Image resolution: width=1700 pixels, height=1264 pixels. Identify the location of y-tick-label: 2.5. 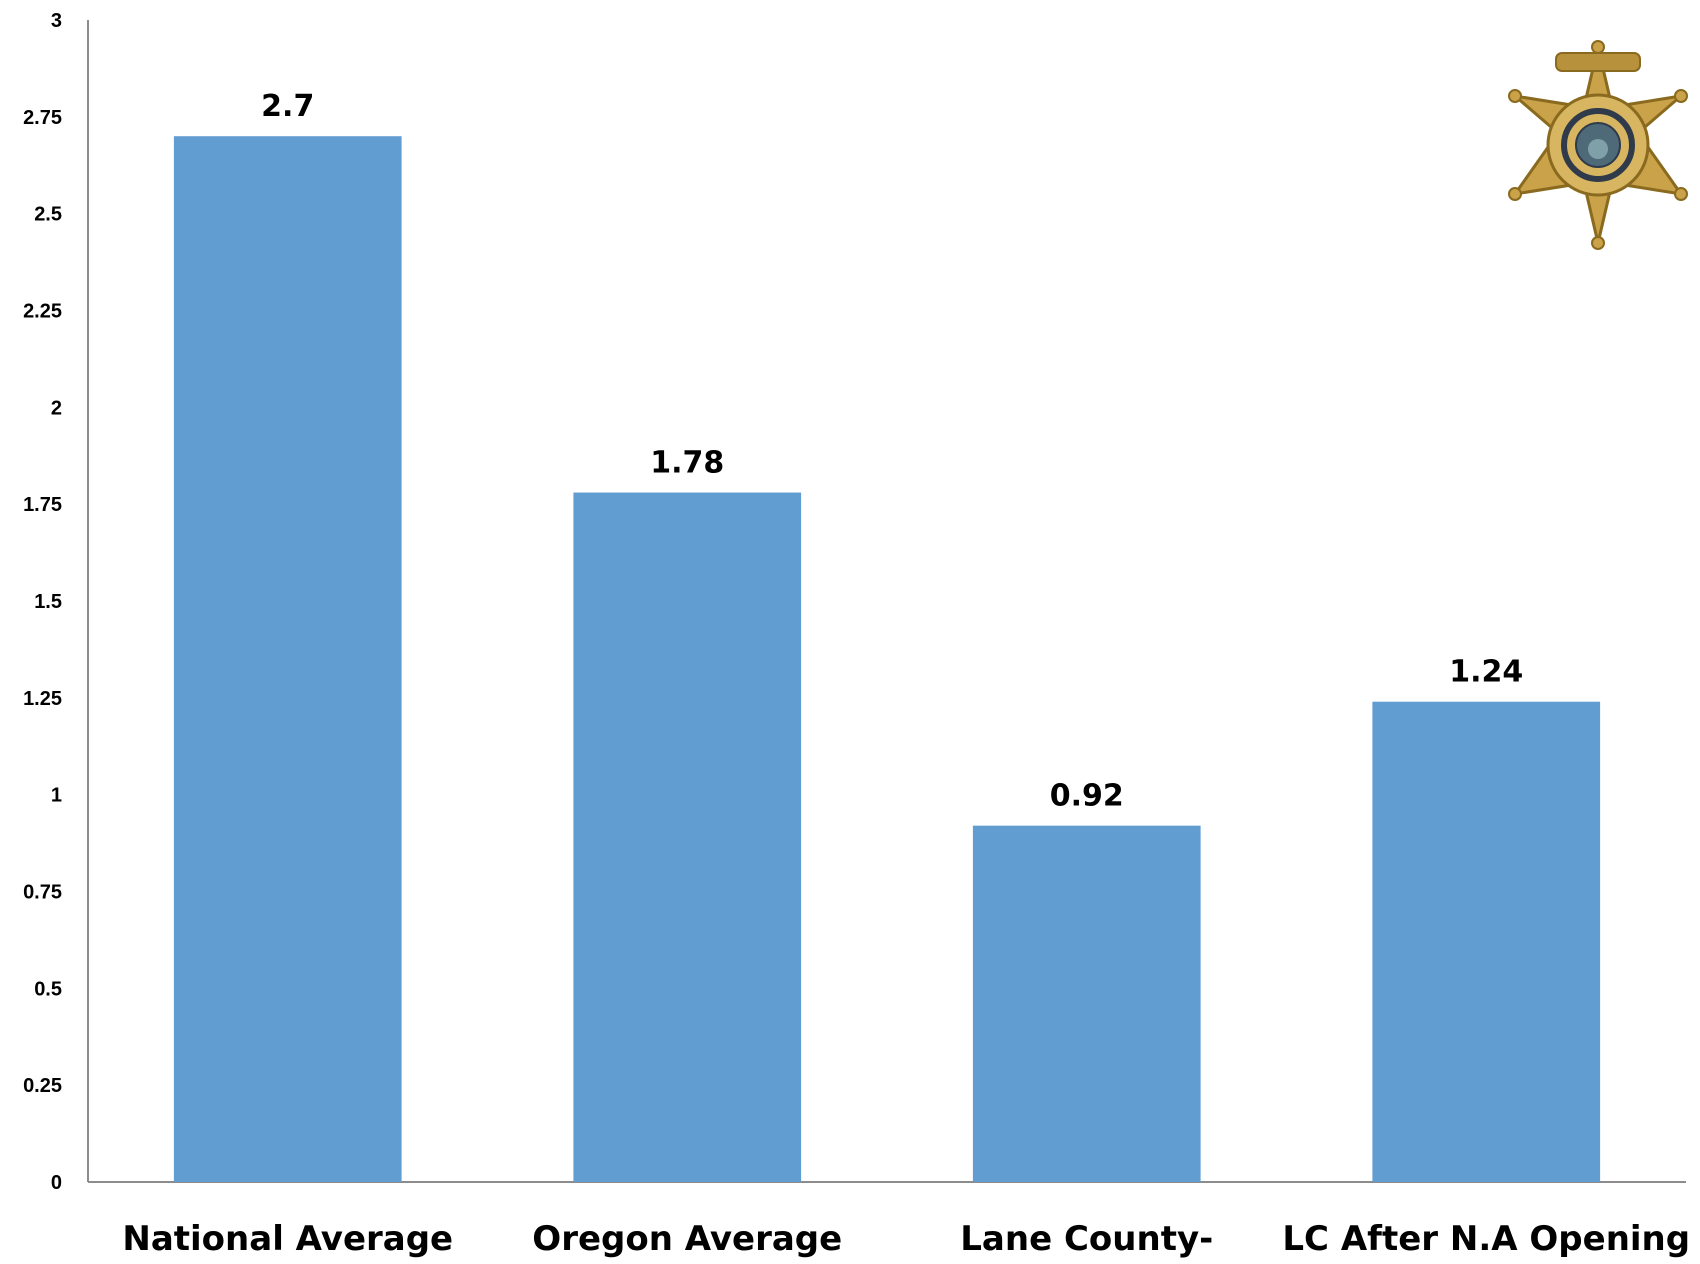
(48, 215).